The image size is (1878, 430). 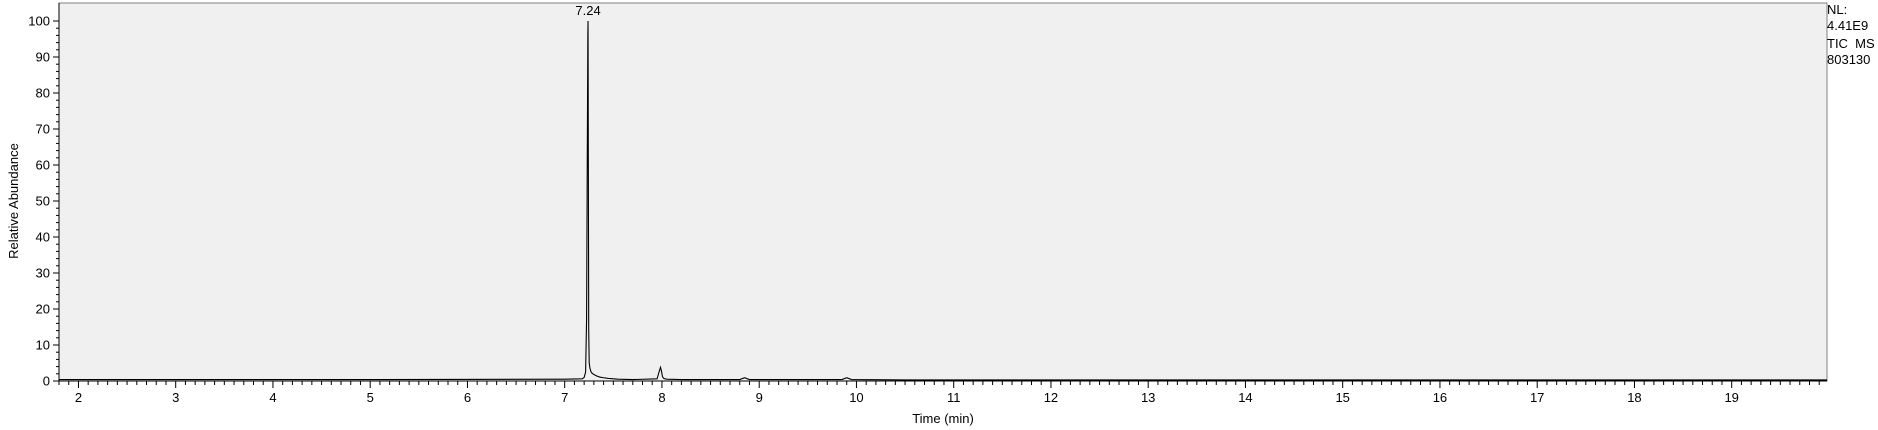 What do you see at coordinates (1342, 397) in the screenshot?
I see `x-tick-label: 15` at bounding box center [1342, 397].